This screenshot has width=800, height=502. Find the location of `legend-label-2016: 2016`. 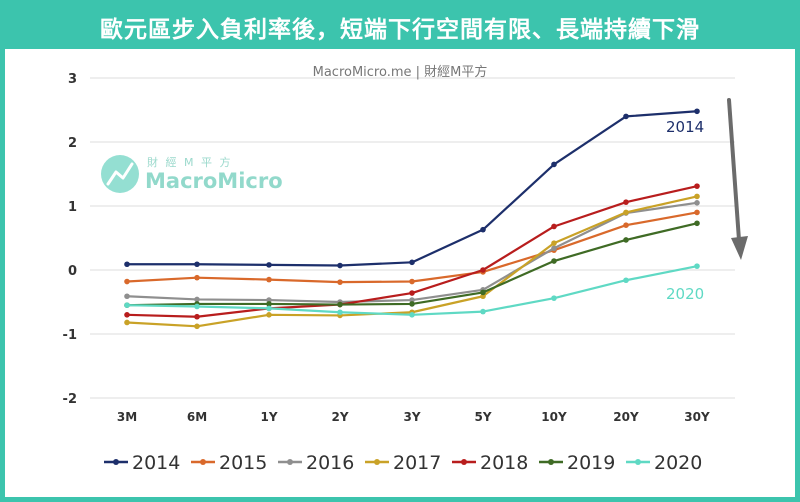

legend-label-2016: 2016 is located at coordinates (330, 463).